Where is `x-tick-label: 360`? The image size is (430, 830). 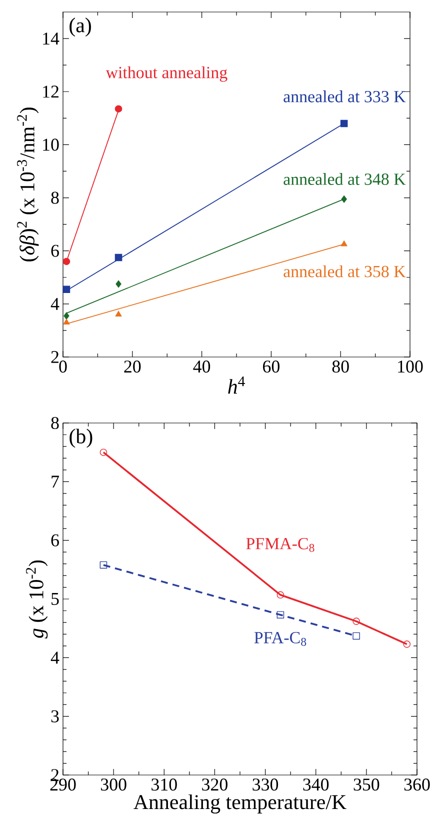 x-tick-label: 360 is located at coordinates (417, 784).